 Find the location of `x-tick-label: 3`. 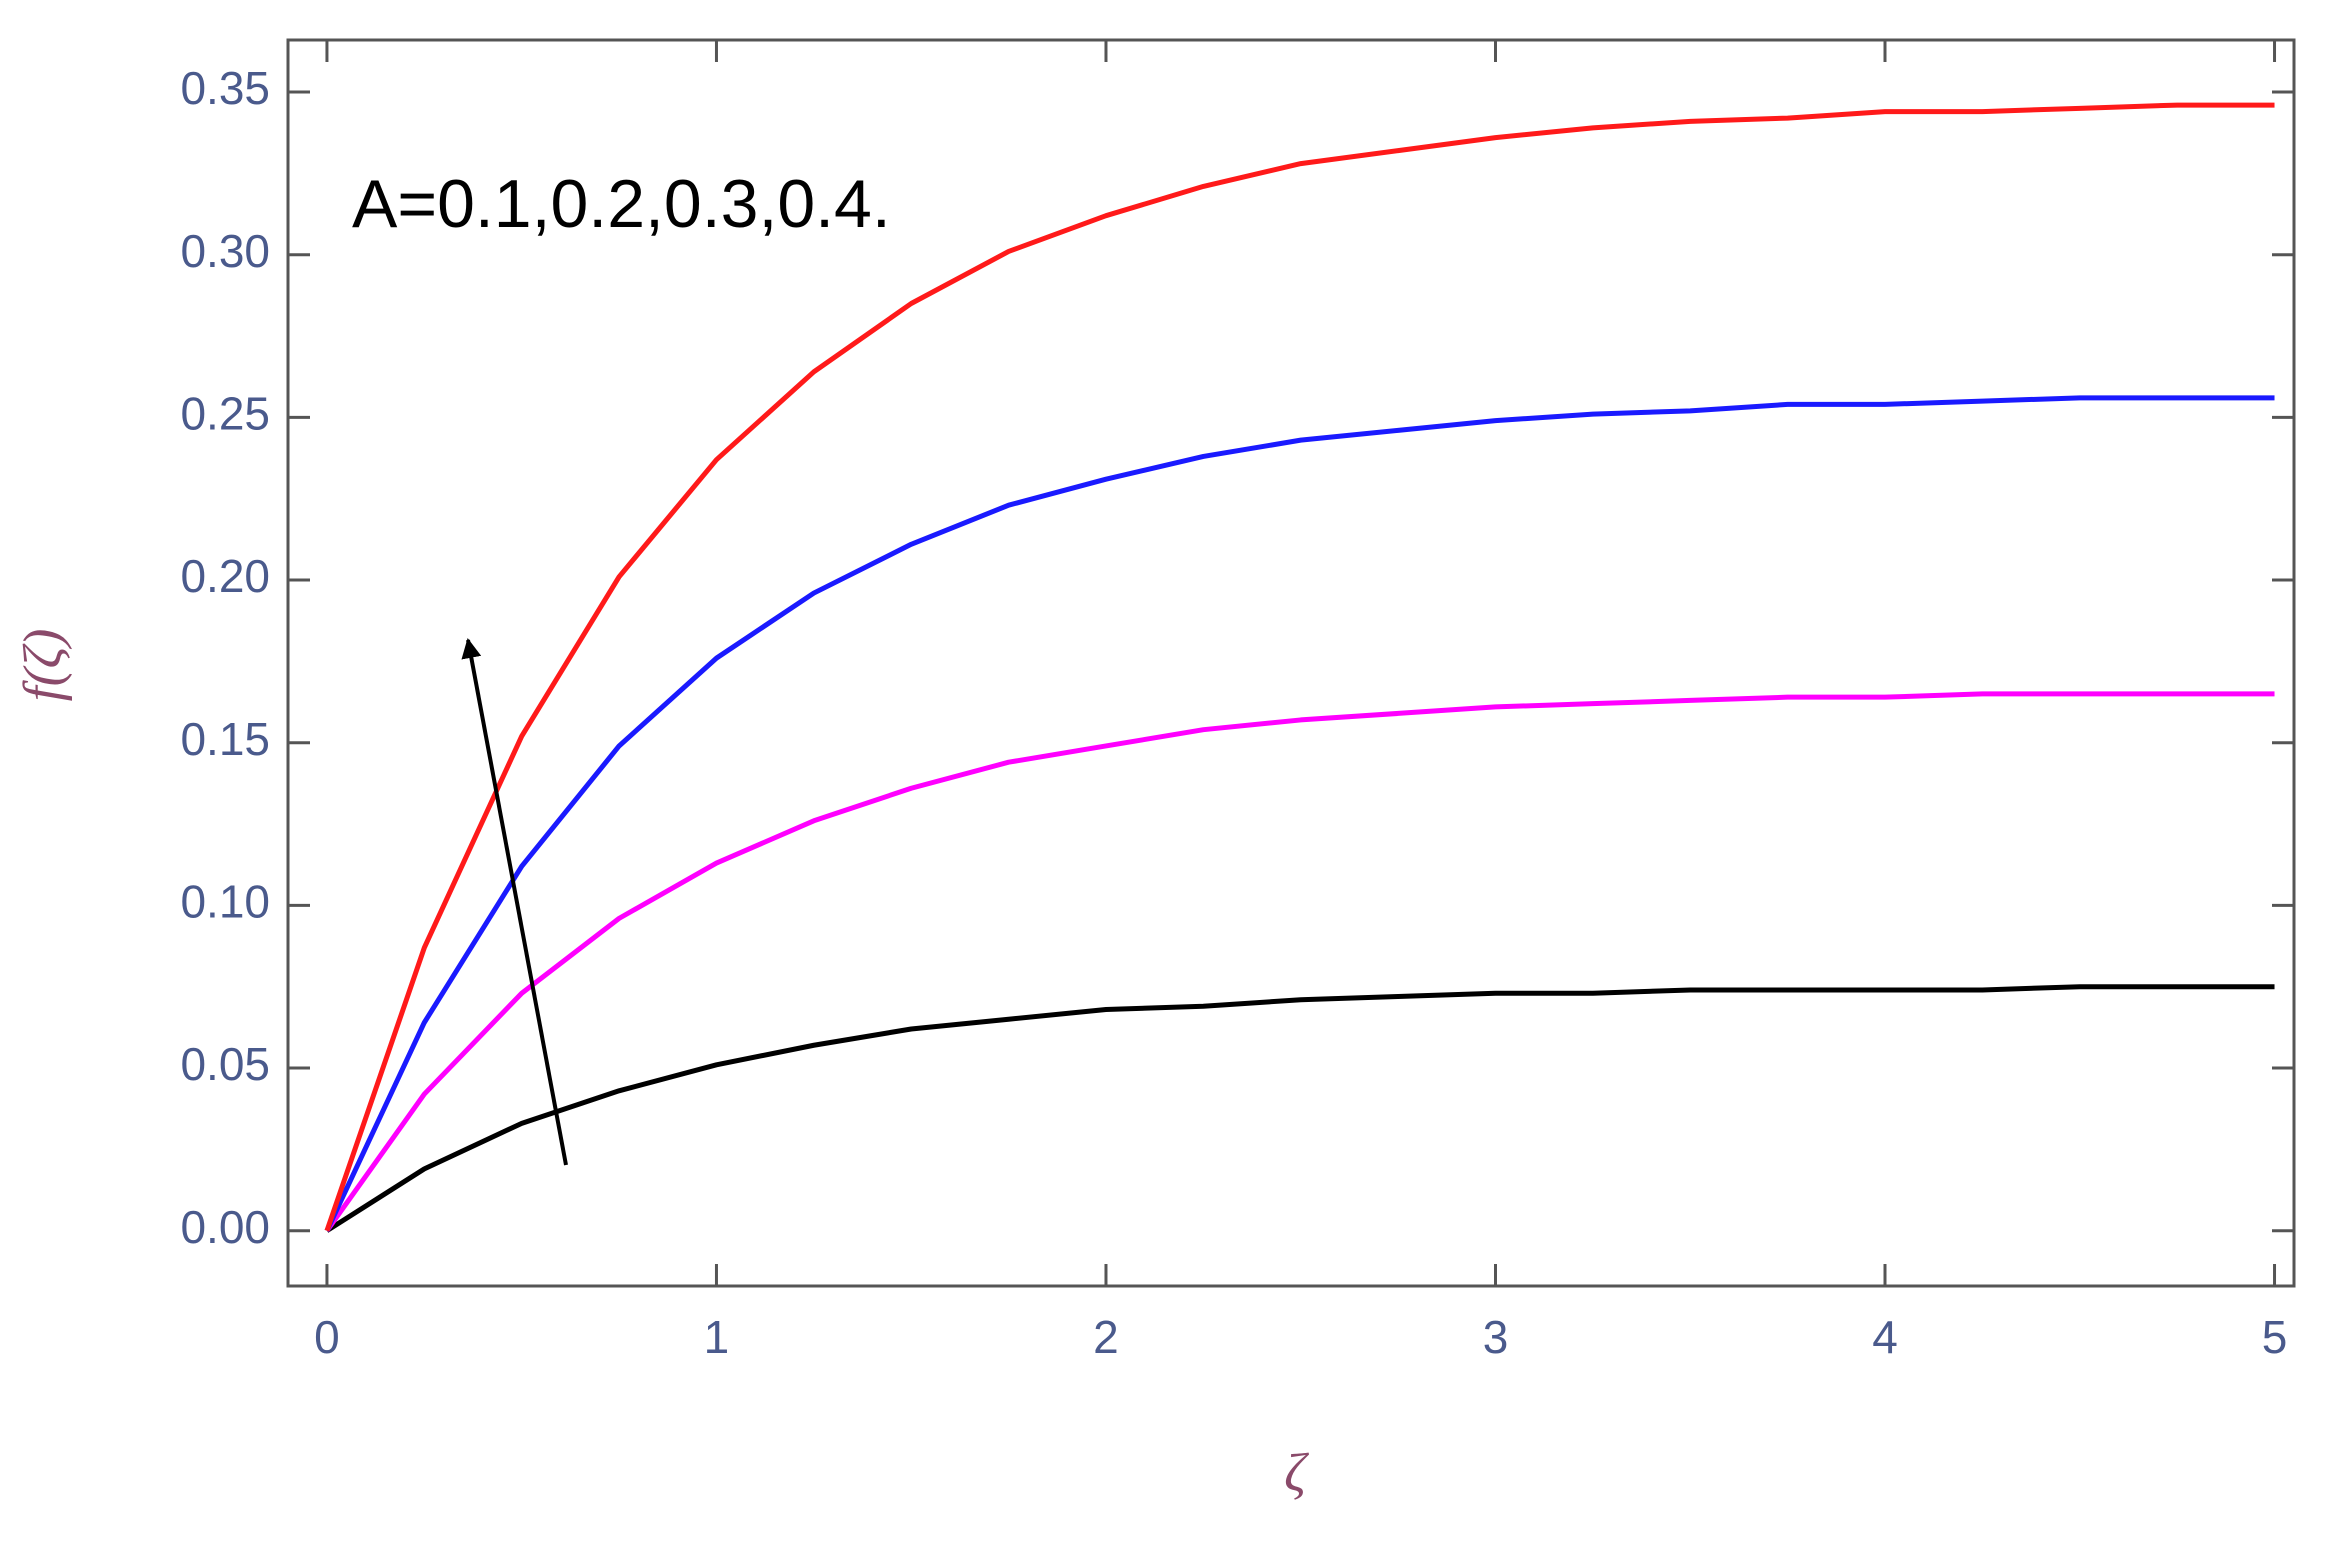

x-tick-label: 3 is located at coordinates (1496, 1337).